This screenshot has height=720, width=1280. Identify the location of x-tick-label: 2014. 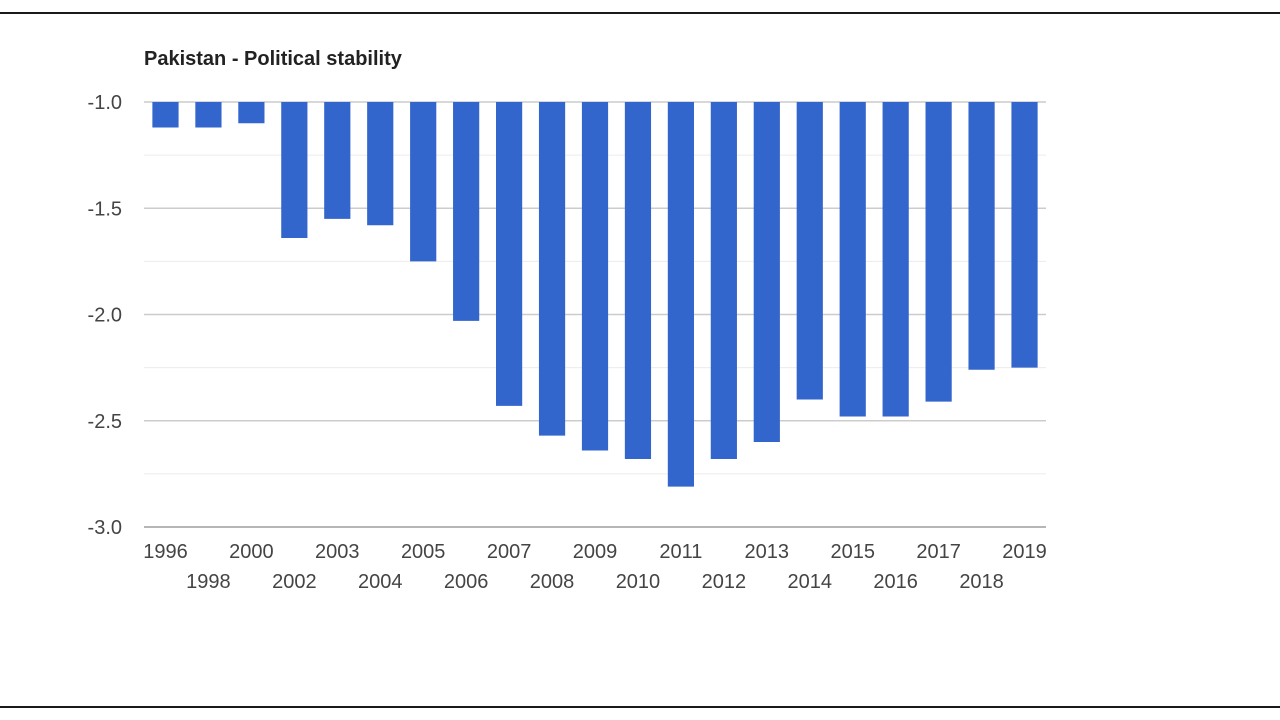
(810, 582).